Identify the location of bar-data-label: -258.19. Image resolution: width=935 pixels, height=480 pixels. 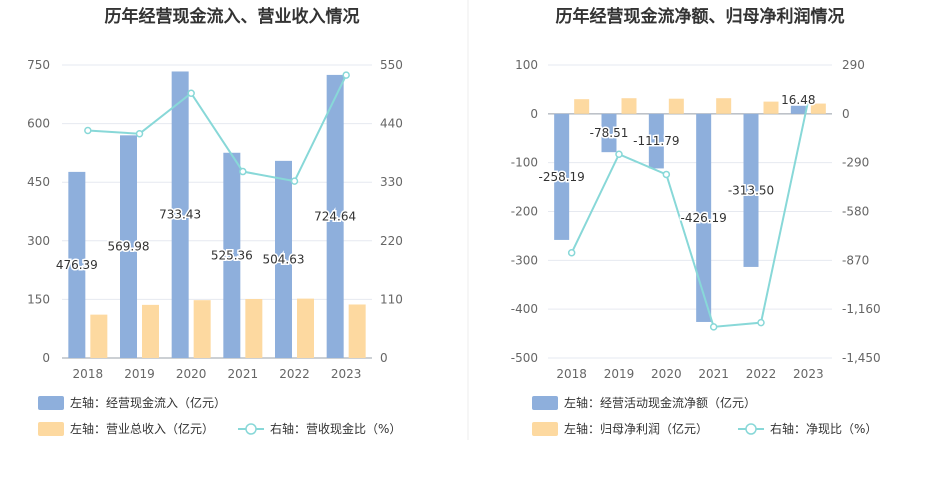
(562, 177).